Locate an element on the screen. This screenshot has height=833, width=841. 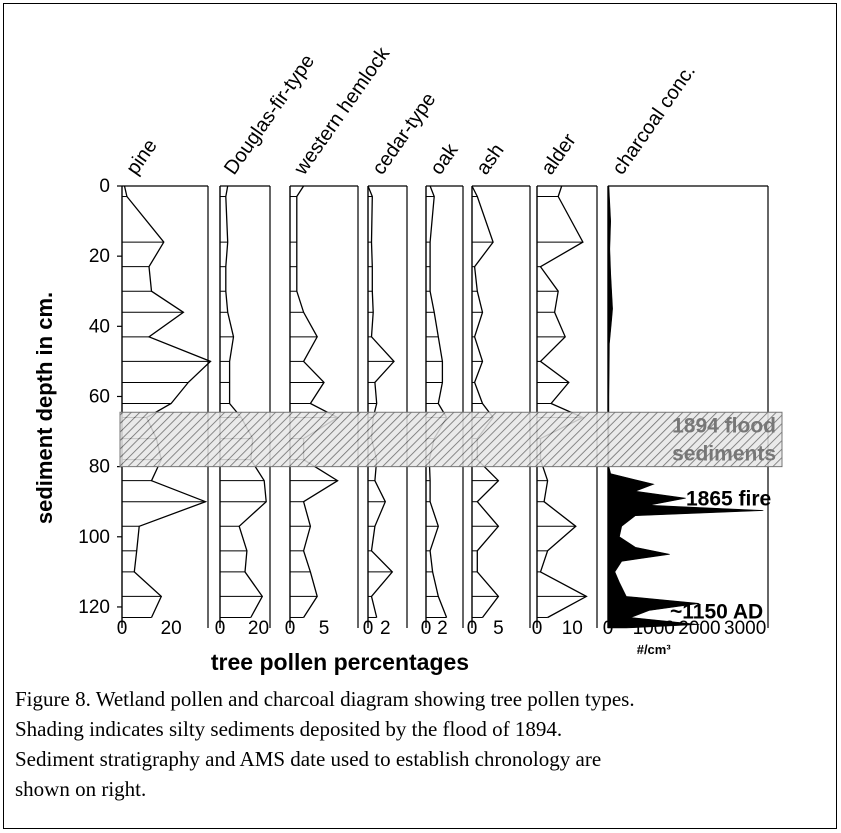
series-name-alder: alder is located at coordinates (559, 154).